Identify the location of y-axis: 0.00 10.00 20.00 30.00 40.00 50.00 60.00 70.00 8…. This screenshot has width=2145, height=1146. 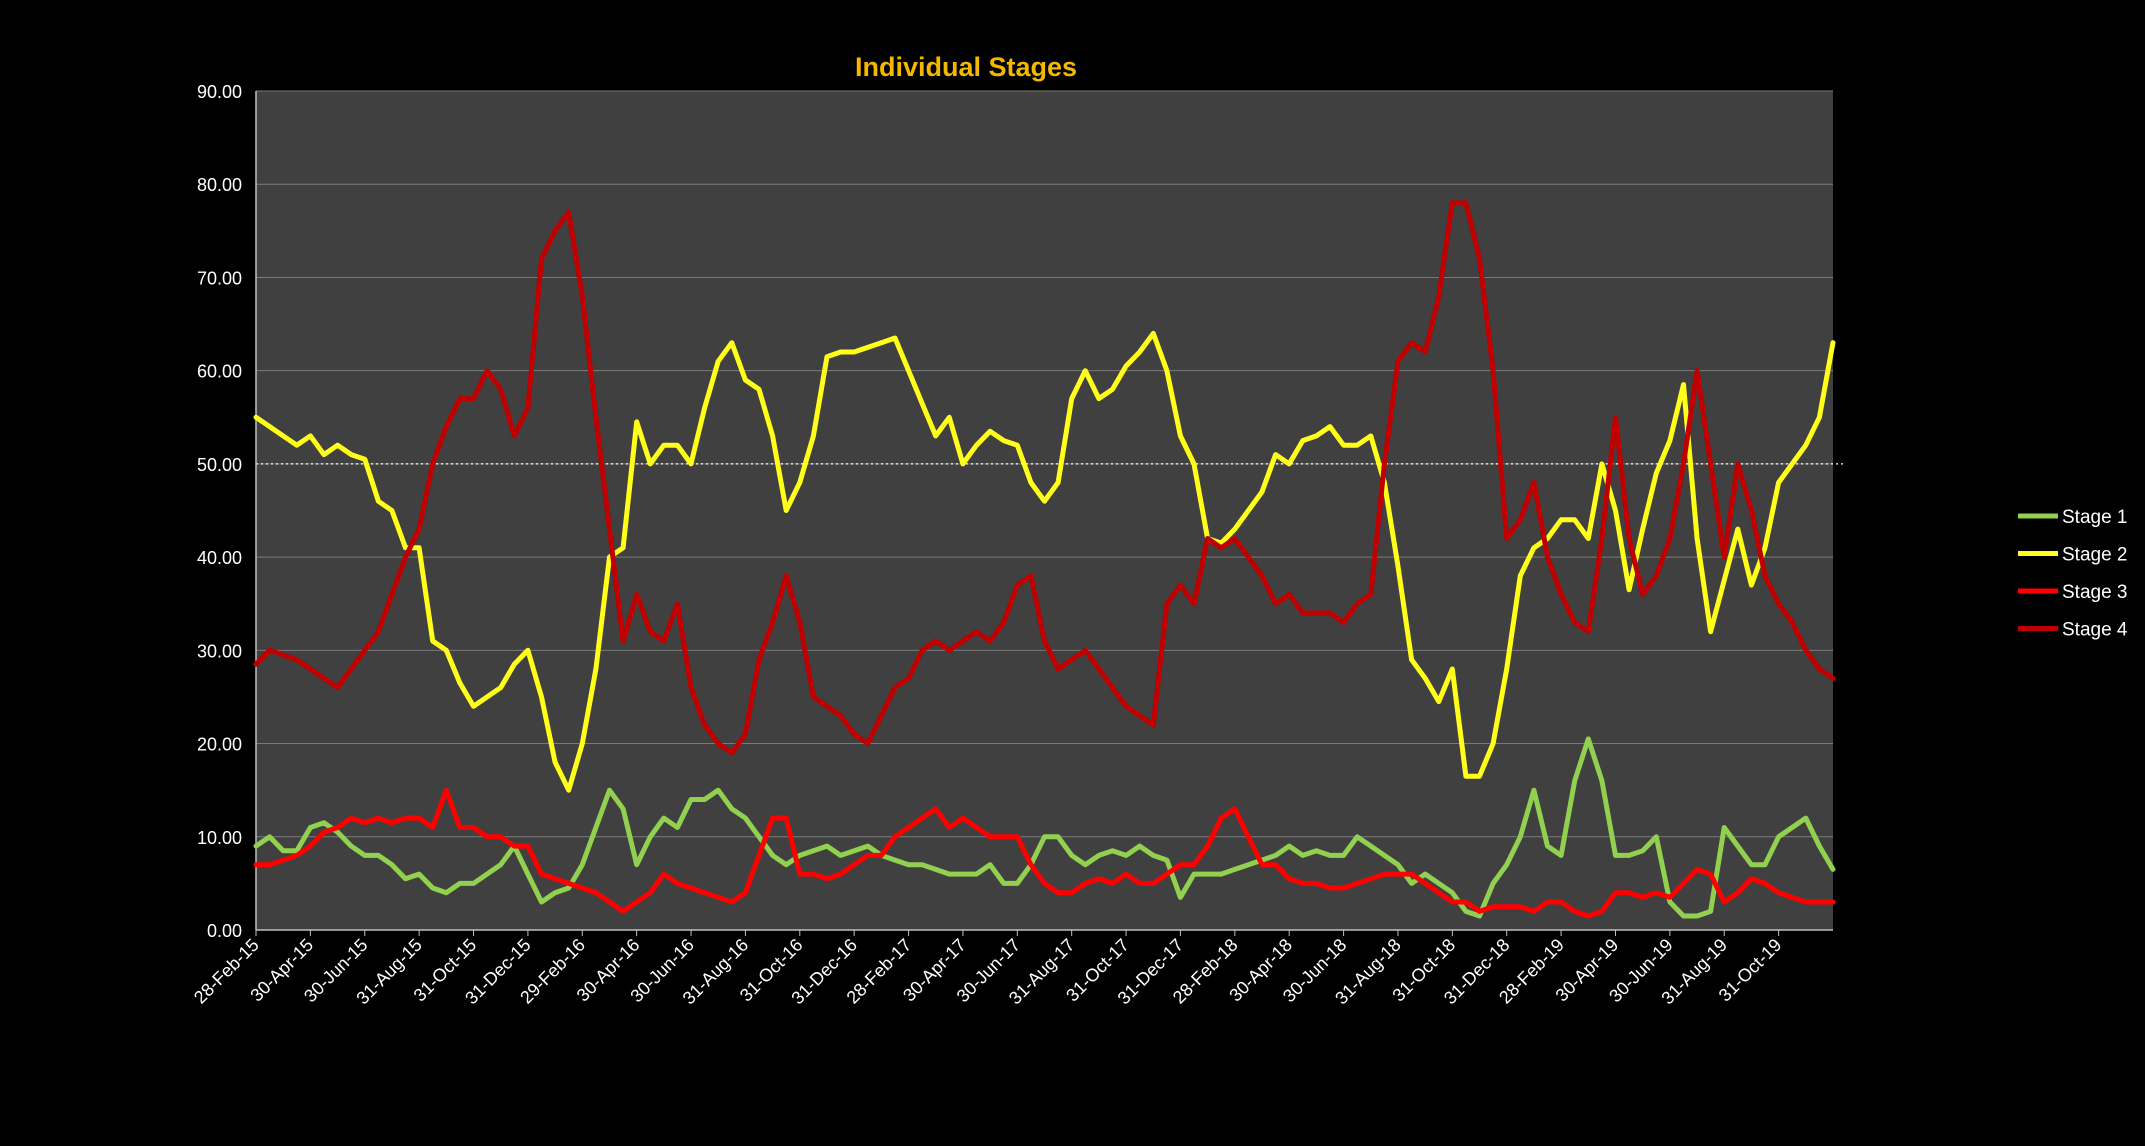
(219, 511).